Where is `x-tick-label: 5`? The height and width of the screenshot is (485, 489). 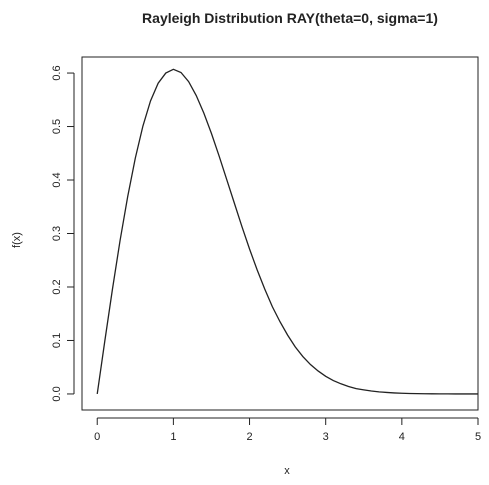 x-tick-label: 5 is located at coordinates (478, 437).